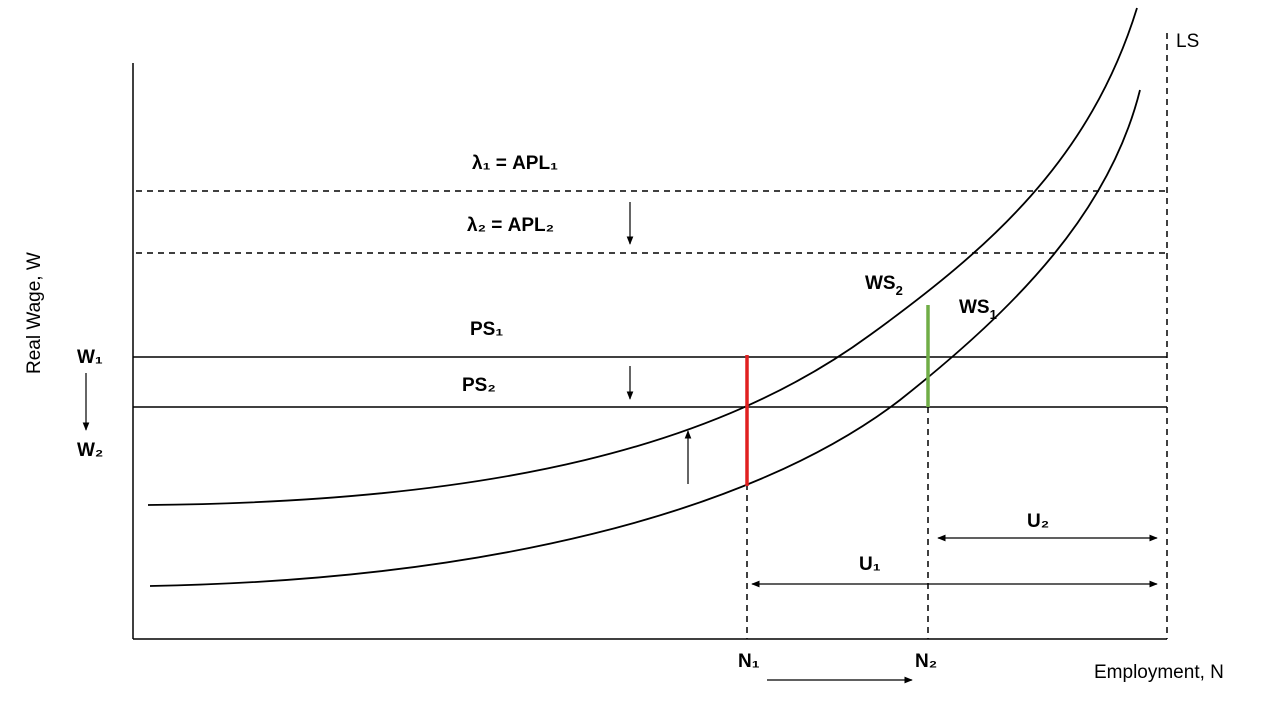 This screenshot has height=720, width=1280. Describe the element at coordinates (884, 285) in the screenshot. I see `ws2-label: WS2` at that location.